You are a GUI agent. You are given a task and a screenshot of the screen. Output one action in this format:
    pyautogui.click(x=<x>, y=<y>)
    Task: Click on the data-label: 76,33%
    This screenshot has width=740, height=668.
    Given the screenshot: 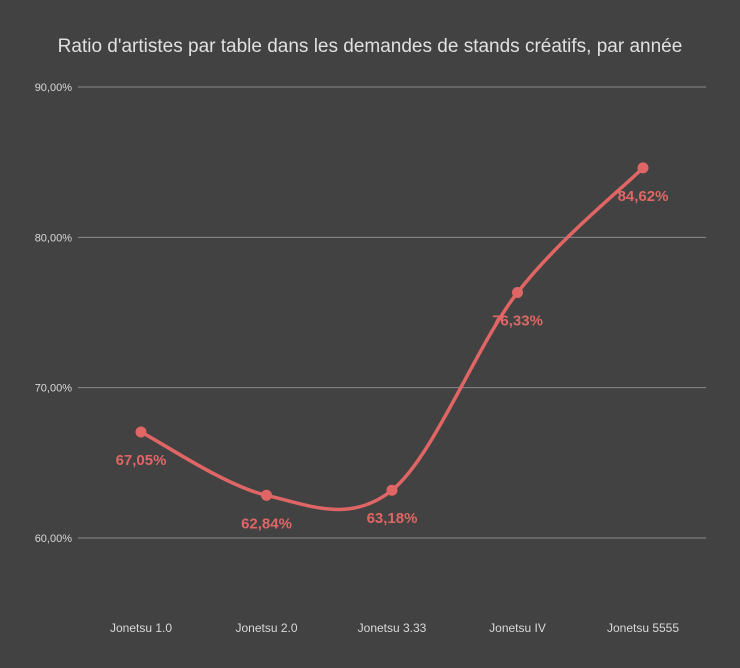 What is the action you would take?
    pyautogui.click(x=517, y=321)
    